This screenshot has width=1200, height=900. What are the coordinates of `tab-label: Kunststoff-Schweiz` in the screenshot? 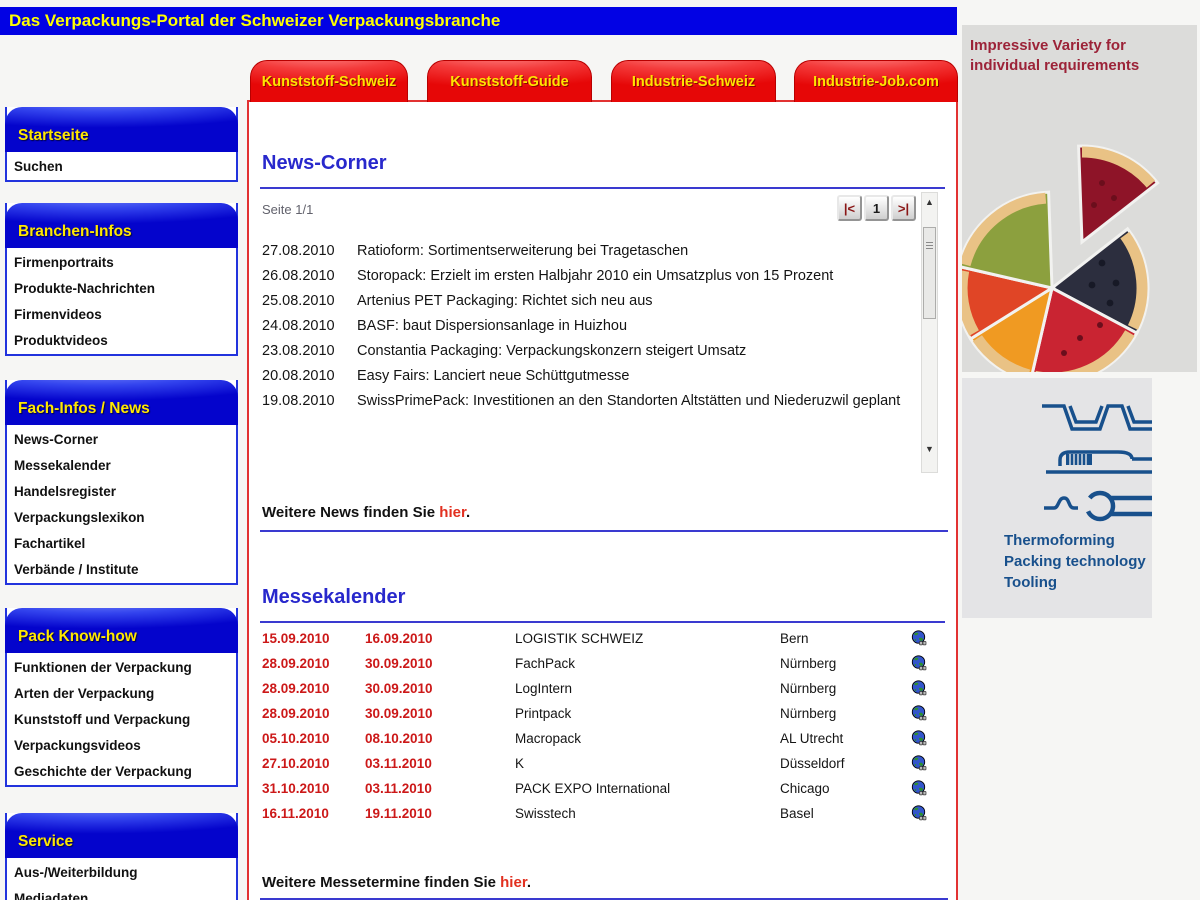 It's located at (329, 81).